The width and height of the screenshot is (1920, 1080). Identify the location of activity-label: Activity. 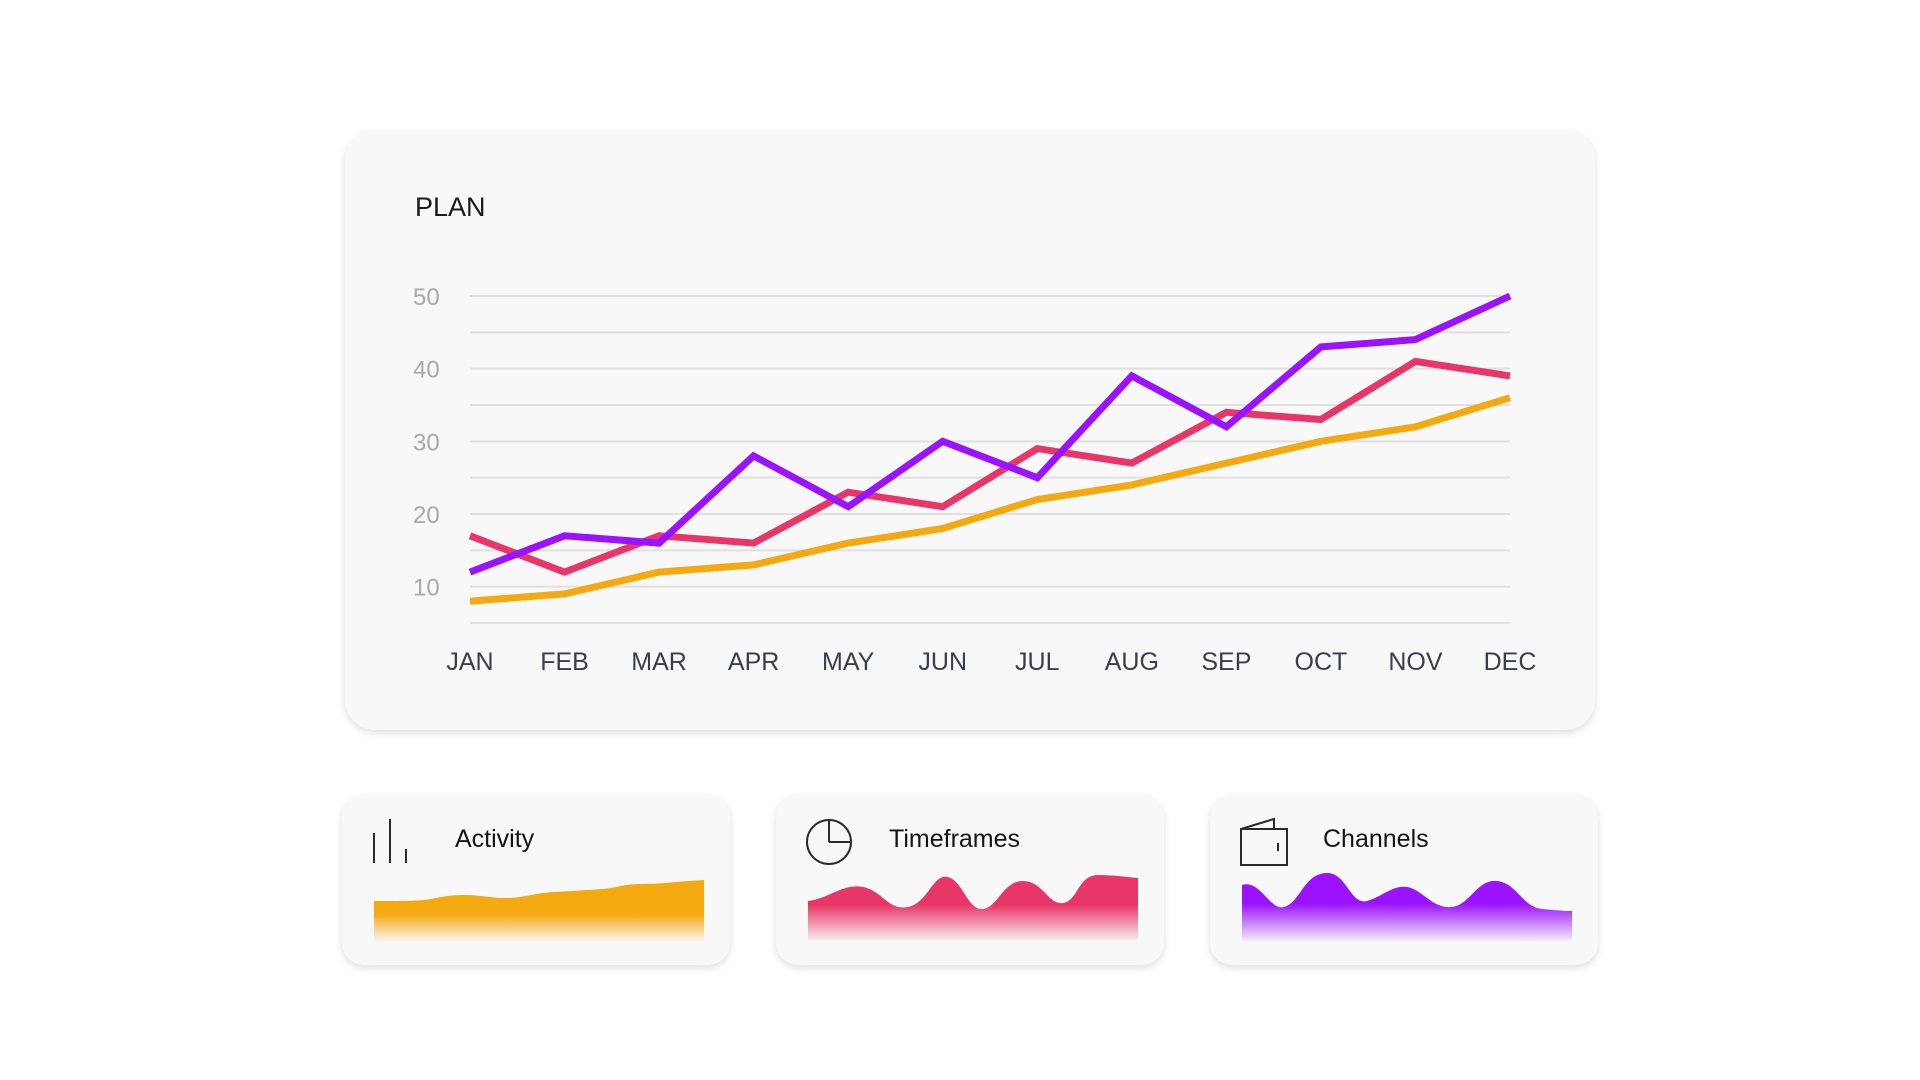
(495, 839).